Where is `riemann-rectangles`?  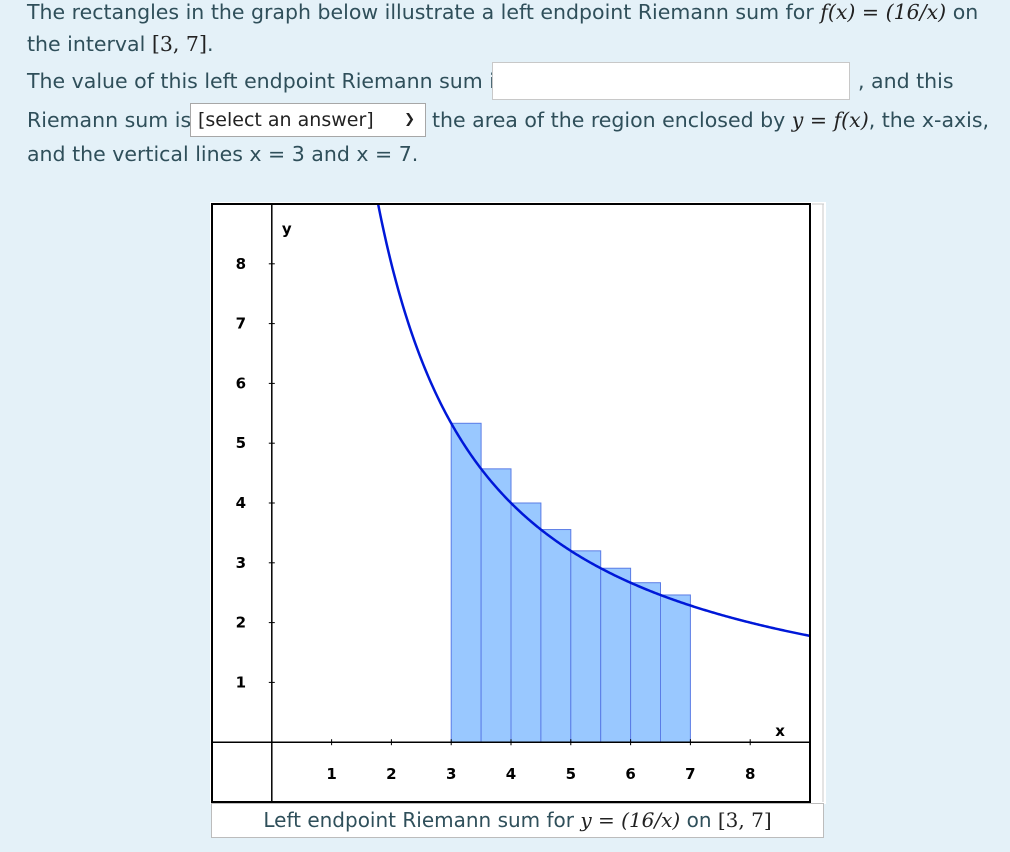
riemann-rectangles is located at coordinates (570, 582).